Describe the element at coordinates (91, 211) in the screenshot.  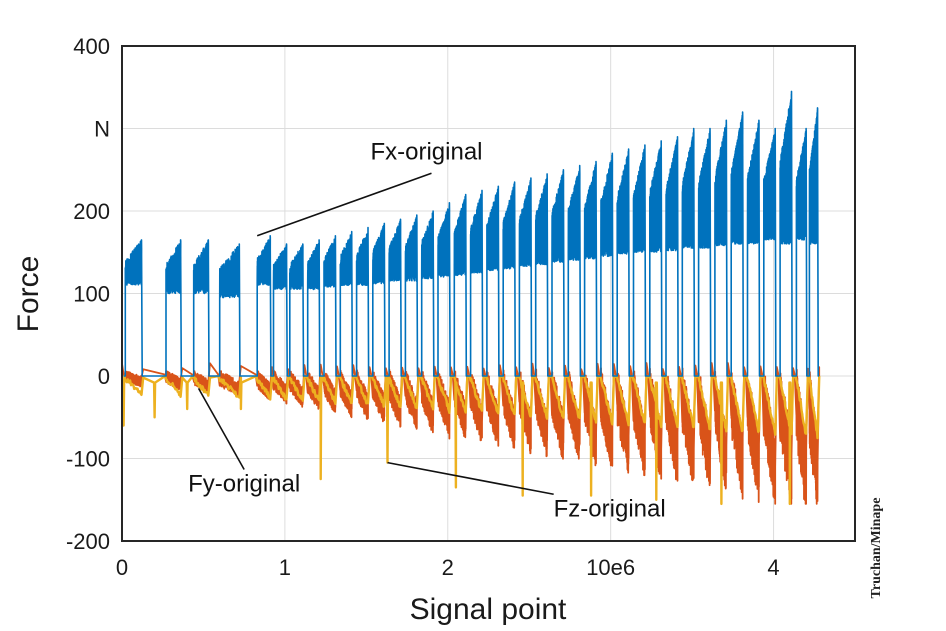
I see `y-tick-label-2: 200` at that location.